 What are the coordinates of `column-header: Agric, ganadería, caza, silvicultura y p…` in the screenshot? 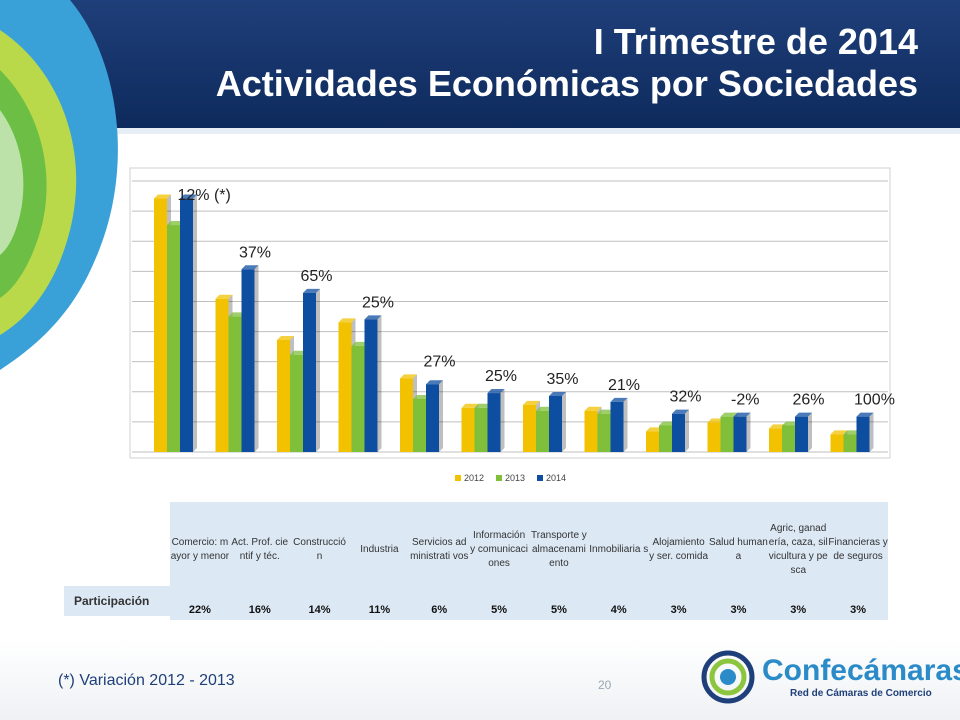 It's located at (798, 549).